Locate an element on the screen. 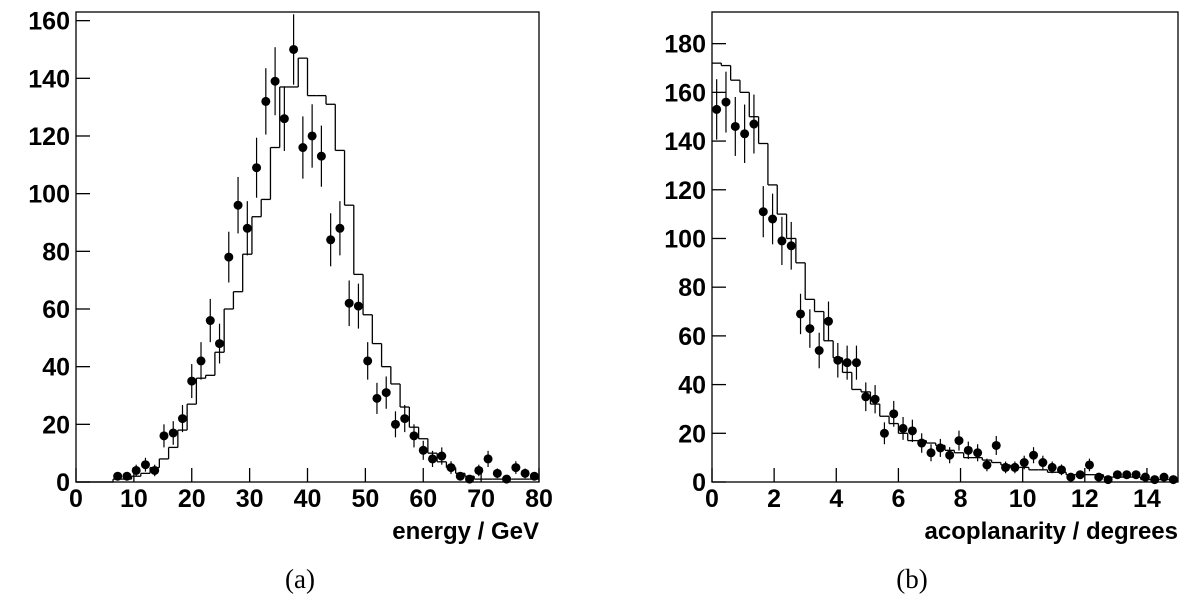 The image size is (1188, 603). x-tick-label: 8 is located at coordinates (961, 499).